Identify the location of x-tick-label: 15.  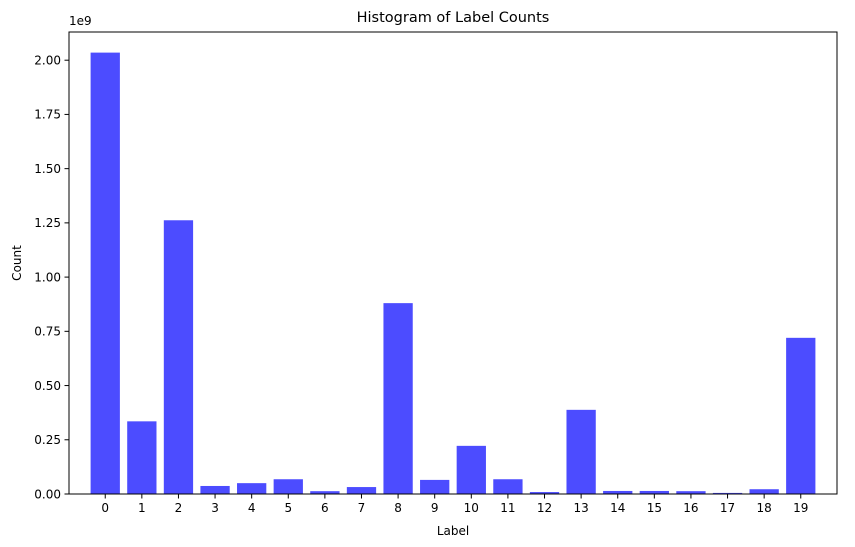
(654, 508).